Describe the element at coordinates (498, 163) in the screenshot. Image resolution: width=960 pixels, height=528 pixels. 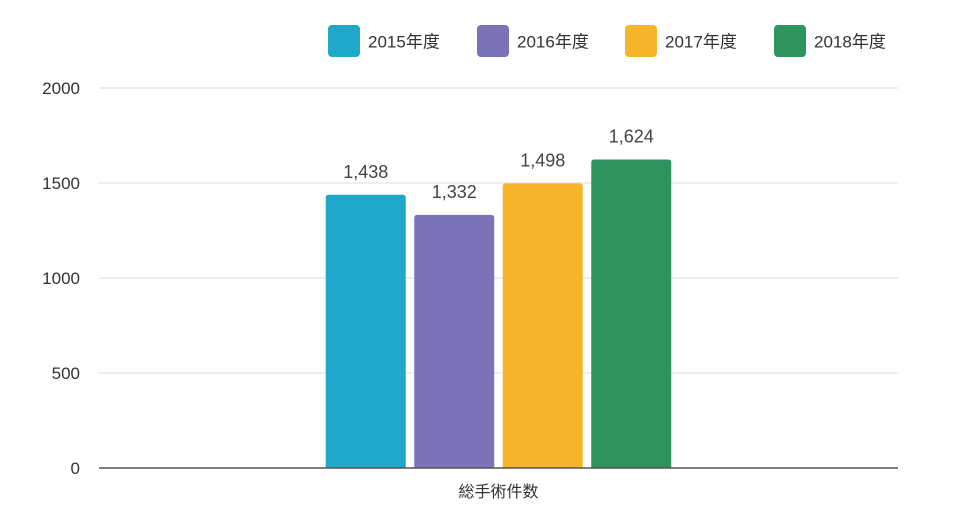
I see `data-labels: 1,438 1,332 1,498 1,624` at that location.